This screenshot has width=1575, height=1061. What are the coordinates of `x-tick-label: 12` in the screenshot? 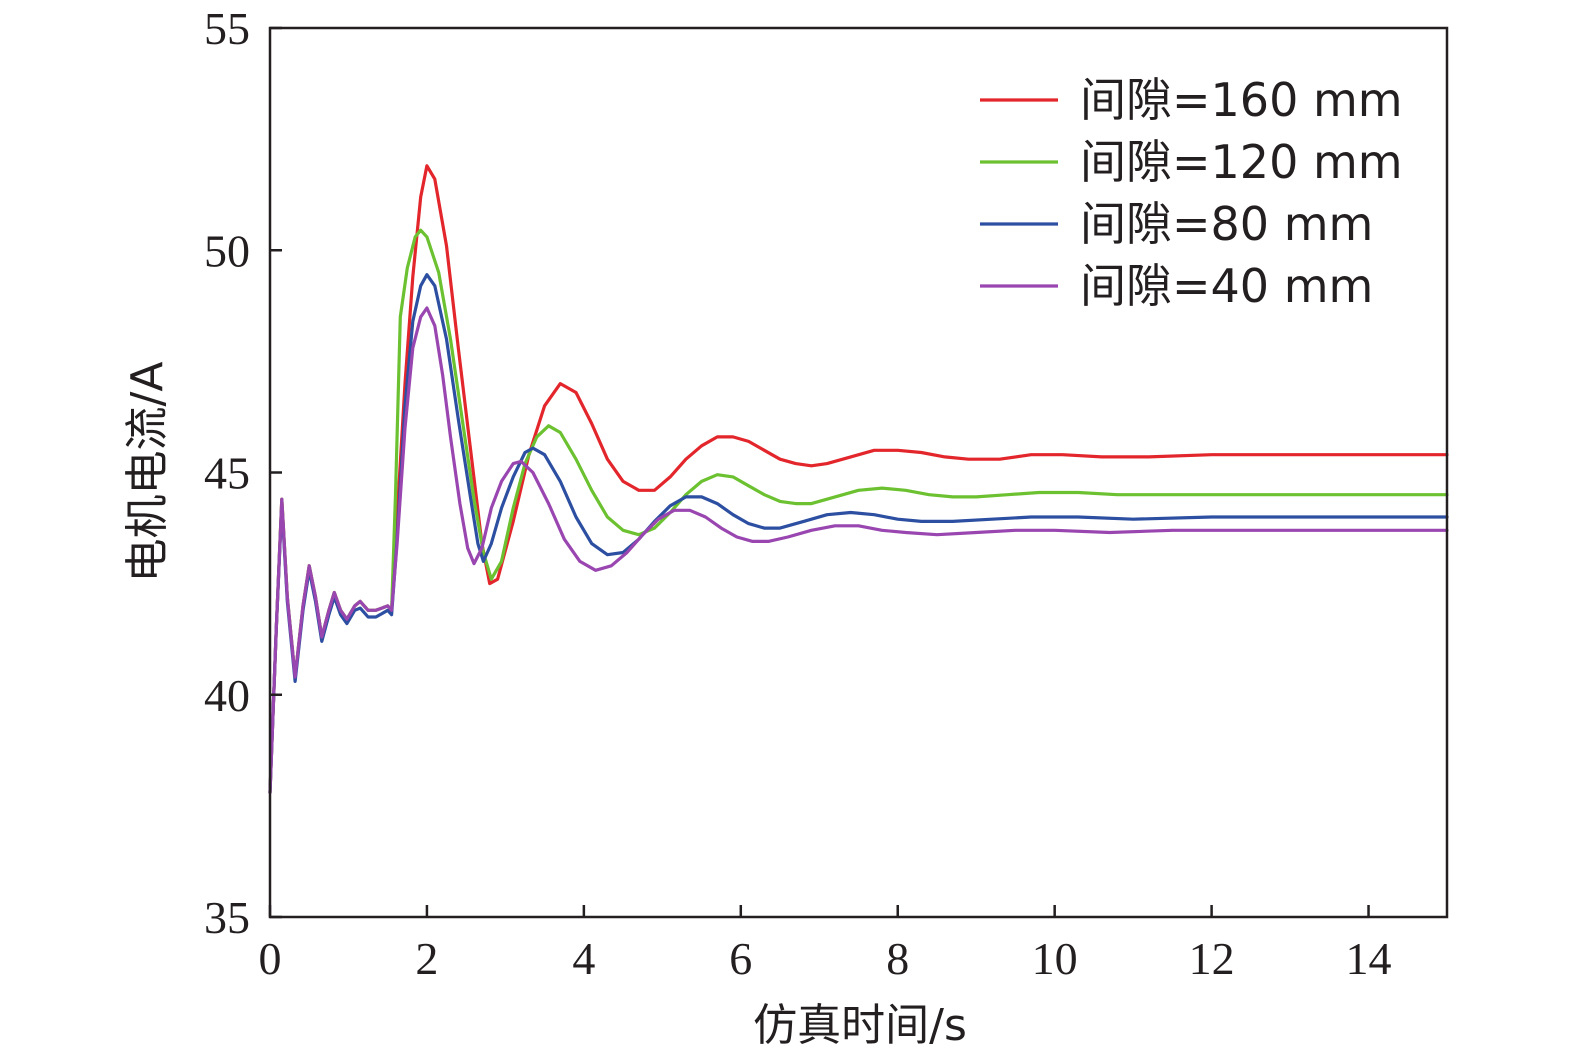 It's located at (1212, 958).